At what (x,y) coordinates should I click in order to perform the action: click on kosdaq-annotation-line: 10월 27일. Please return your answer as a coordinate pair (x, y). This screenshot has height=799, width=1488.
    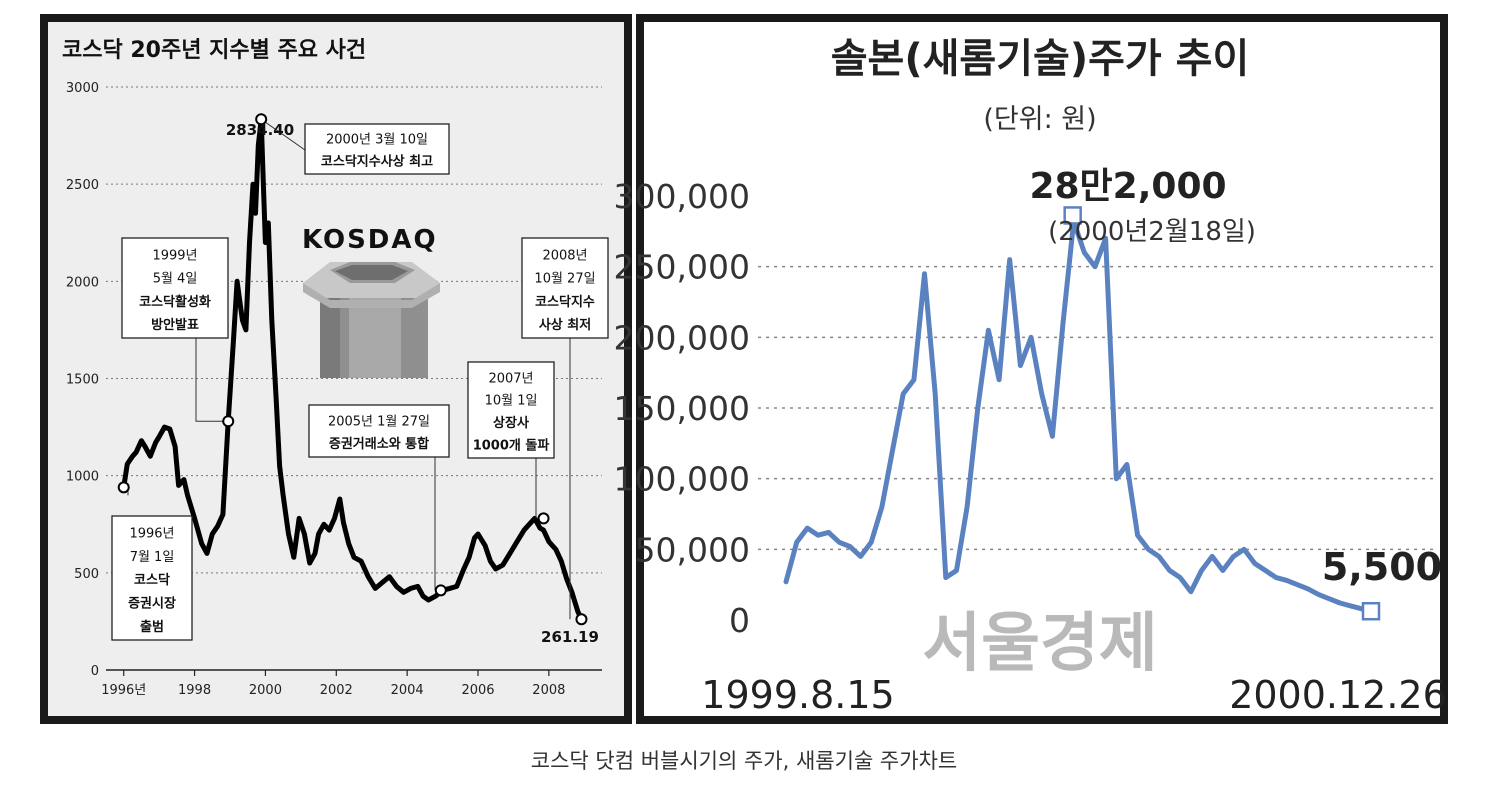
    Looking at the image, I should click on (564, 279).